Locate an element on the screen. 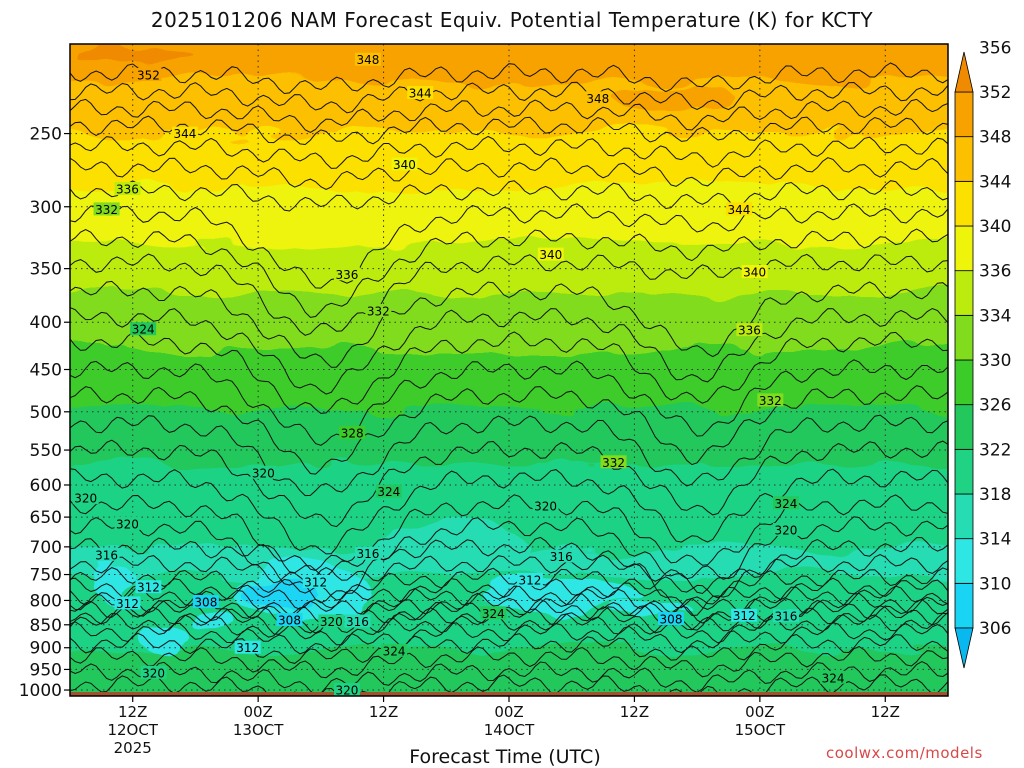 Image resolution: width=1024 pixels, height=768 pixels. contour-label-text: 320 is located at coordinates (786, 530).